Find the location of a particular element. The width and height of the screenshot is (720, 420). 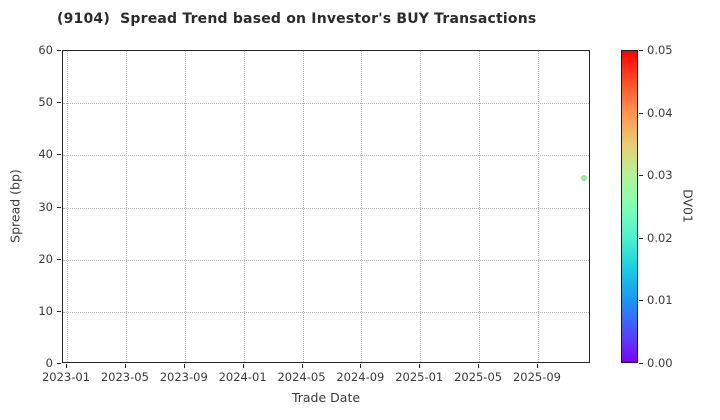

x-tick-label: 2023-05 is located at coordinates (124, 377).